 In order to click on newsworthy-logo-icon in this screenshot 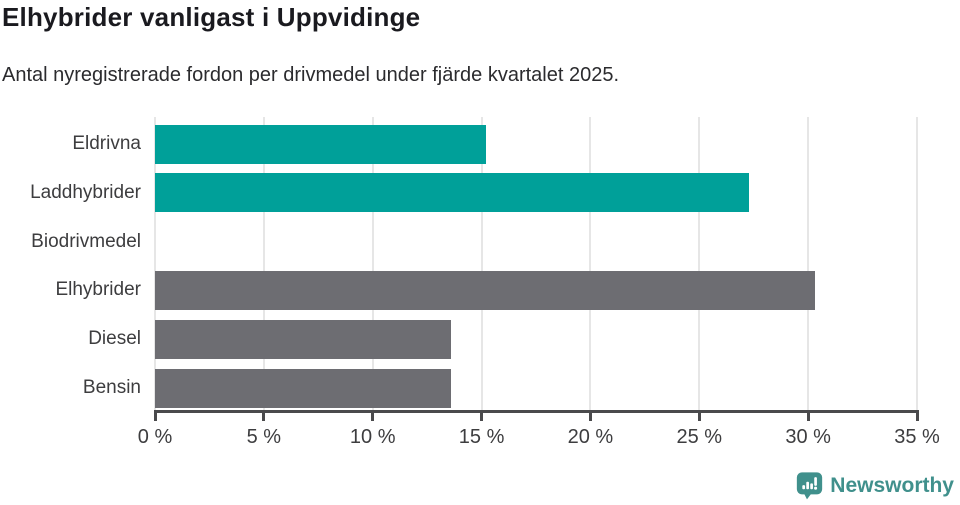, I will do `click(810, 486)`.